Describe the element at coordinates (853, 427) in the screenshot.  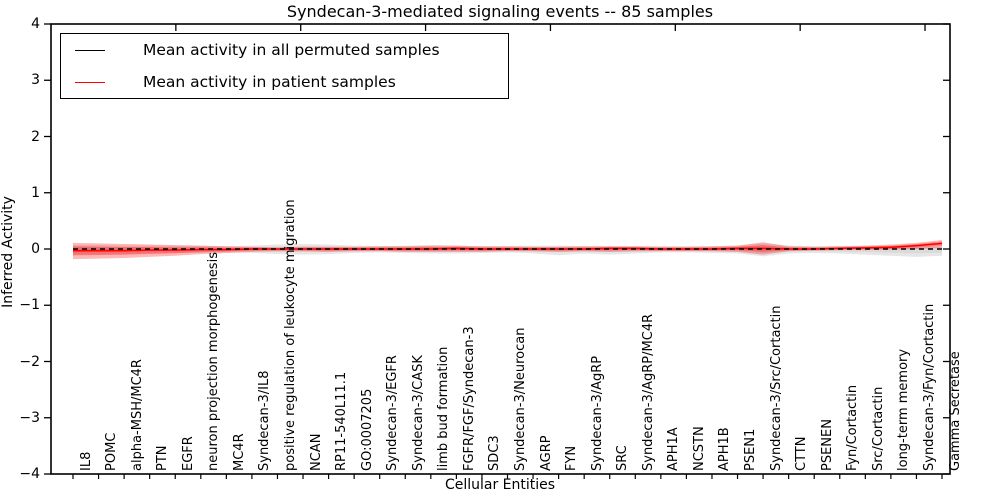
I see `x-tick-label: Fyn/Cortactin` at that location.